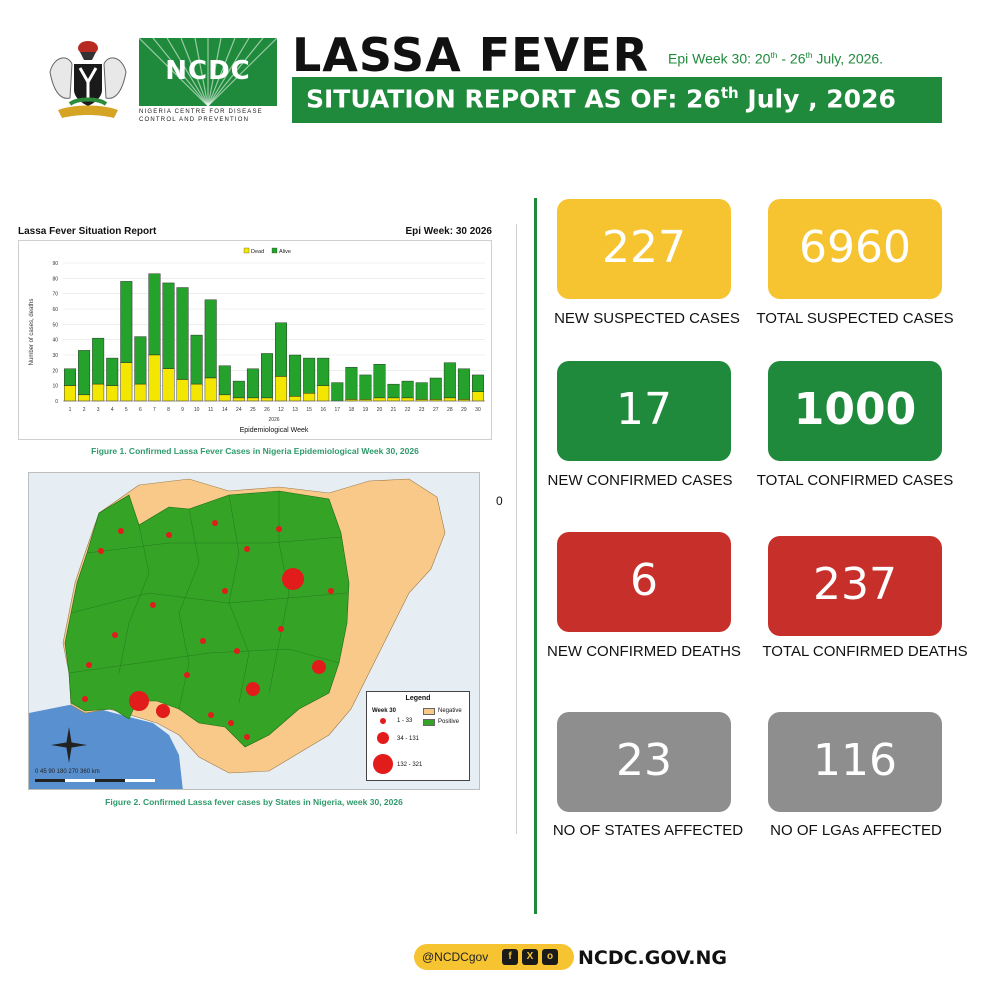  Describe the element at coordinates (273, 420) in the screenshot. I see `x-axis-sublabel: 2026` at that location.